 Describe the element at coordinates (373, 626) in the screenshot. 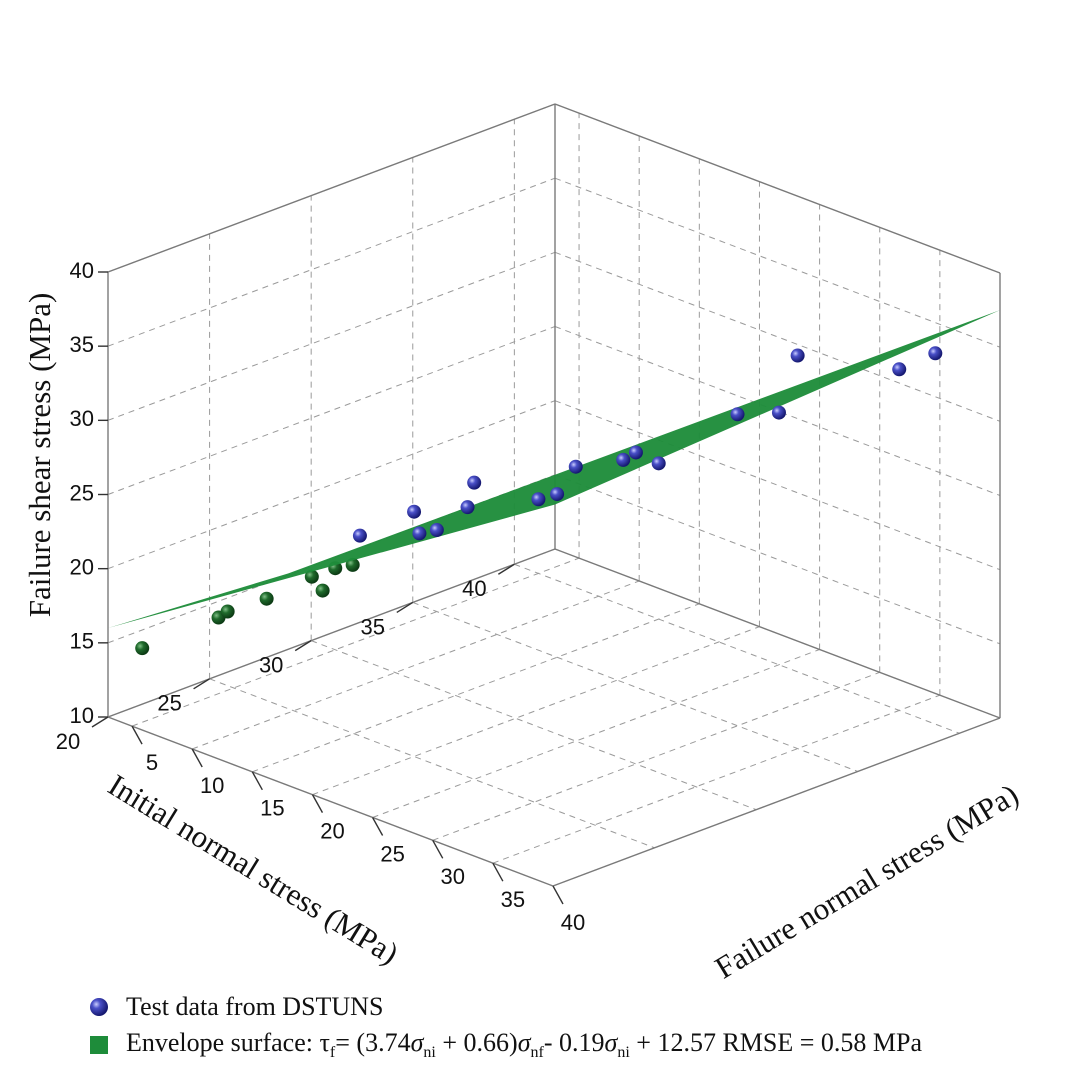

I see `x-tick-label-35: 35` at that location.